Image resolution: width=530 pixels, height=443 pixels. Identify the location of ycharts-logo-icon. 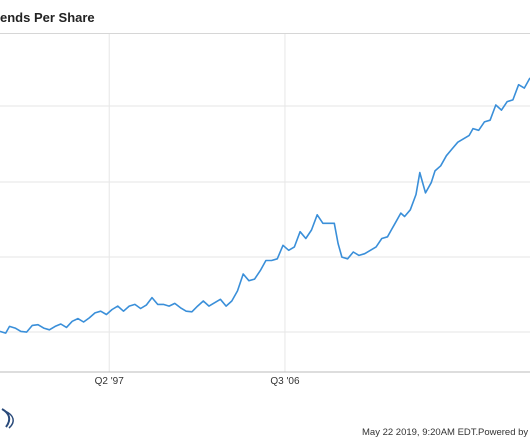
(7, 418).